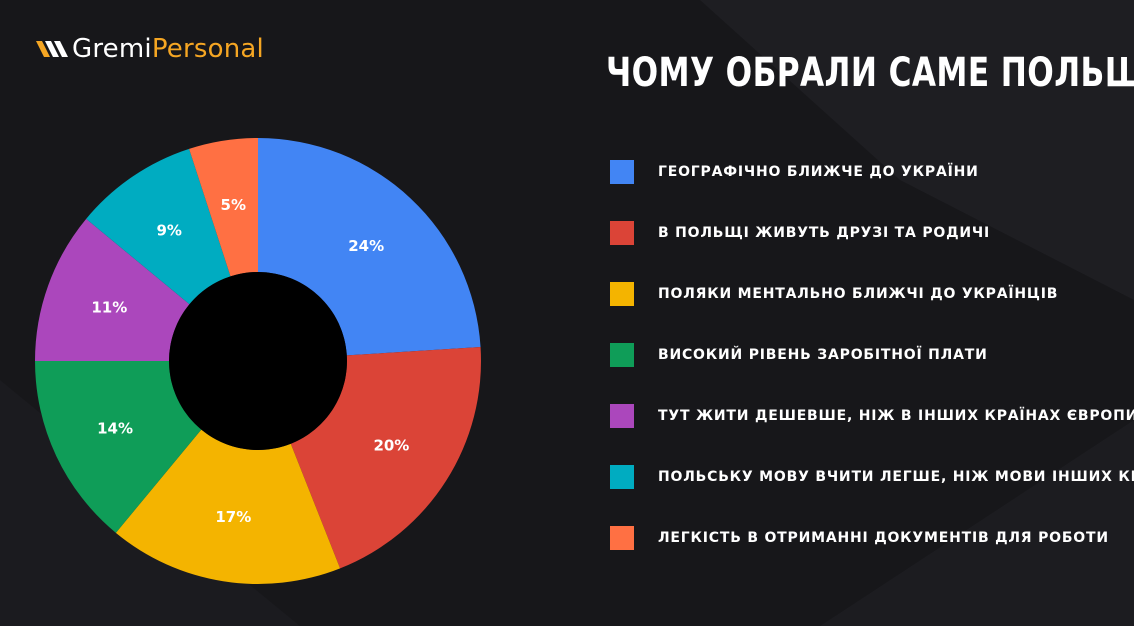  Describe the element at coordinates (391, 446) in the screenshot. I see `slice-value-label: 20%` at that location.